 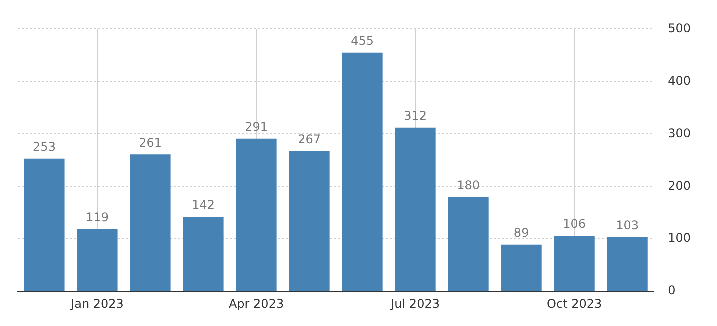 I want to click on x-tick-label: Jan 2023, so click(x=97, y=303).